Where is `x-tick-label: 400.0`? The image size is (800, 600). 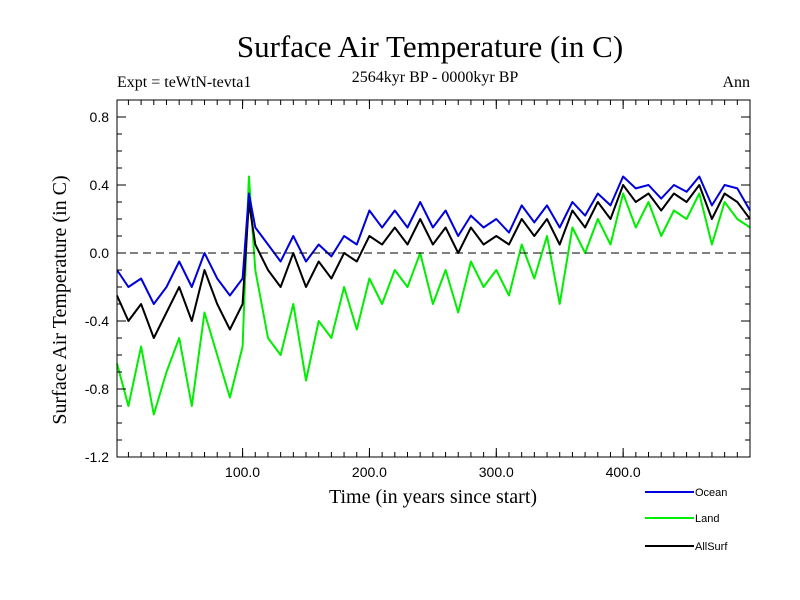
x-tick-label: 400.0 is located at coordinates (623, 472).